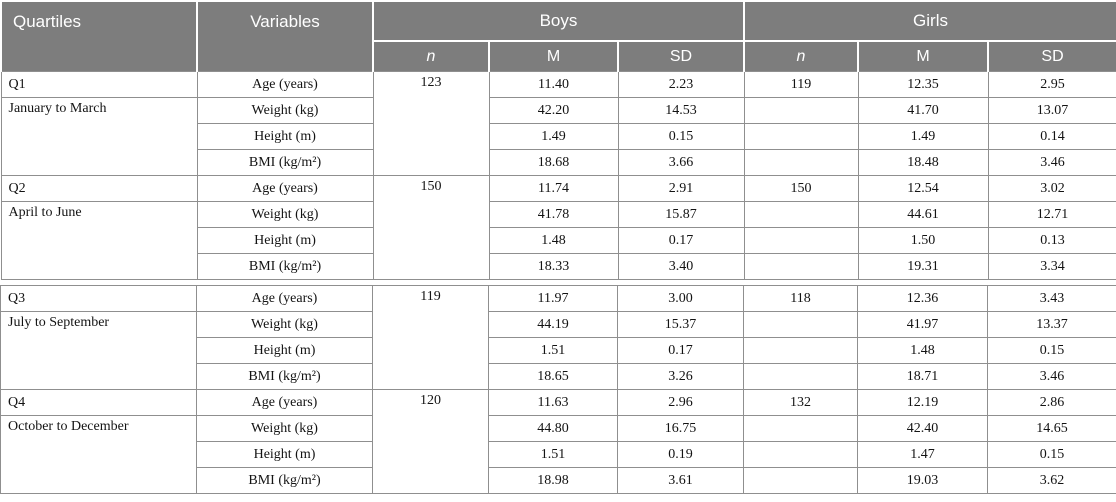  I want to click on girls-m-cell: 12.35, so click(923, 84).